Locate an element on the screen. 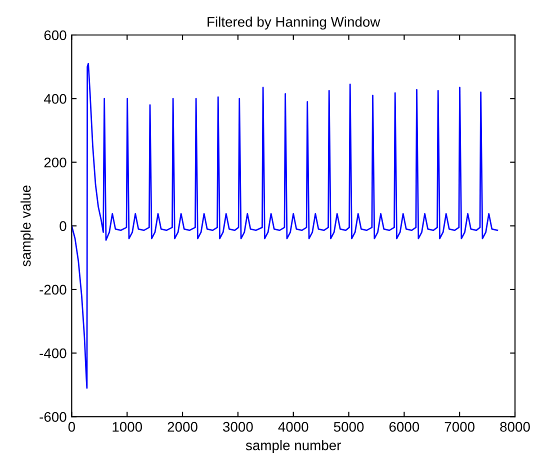  x-axis-title: sample number is located at coordinates (293, 447).